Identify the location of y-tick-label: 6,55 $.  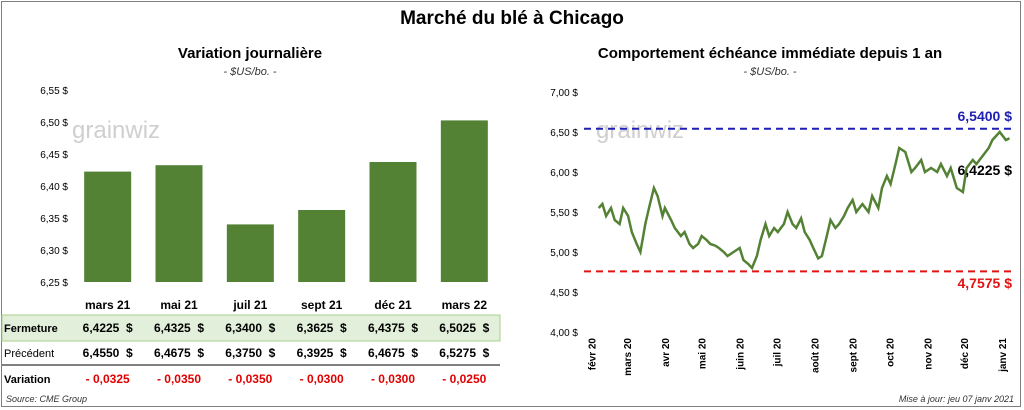
(54, 91).